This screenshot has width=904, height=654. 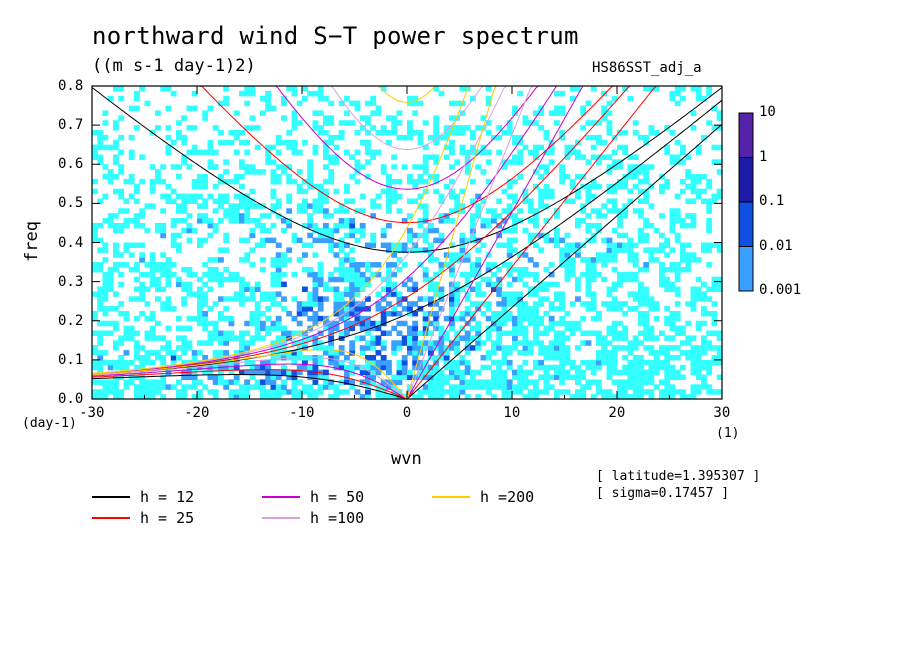 I want to click on legend-label: h = 50, so click(x=337, y=497).